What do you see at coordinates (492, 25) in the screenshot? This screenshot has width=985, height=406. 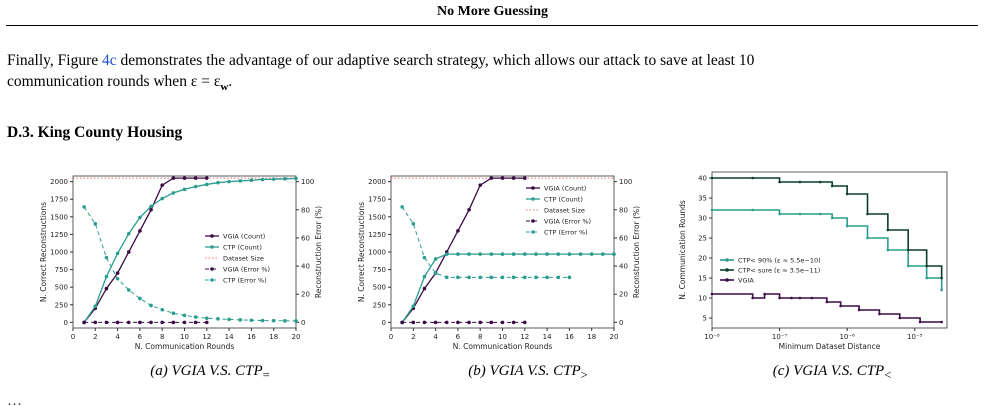 I see `header-rule` at bounding box center [492, 25].